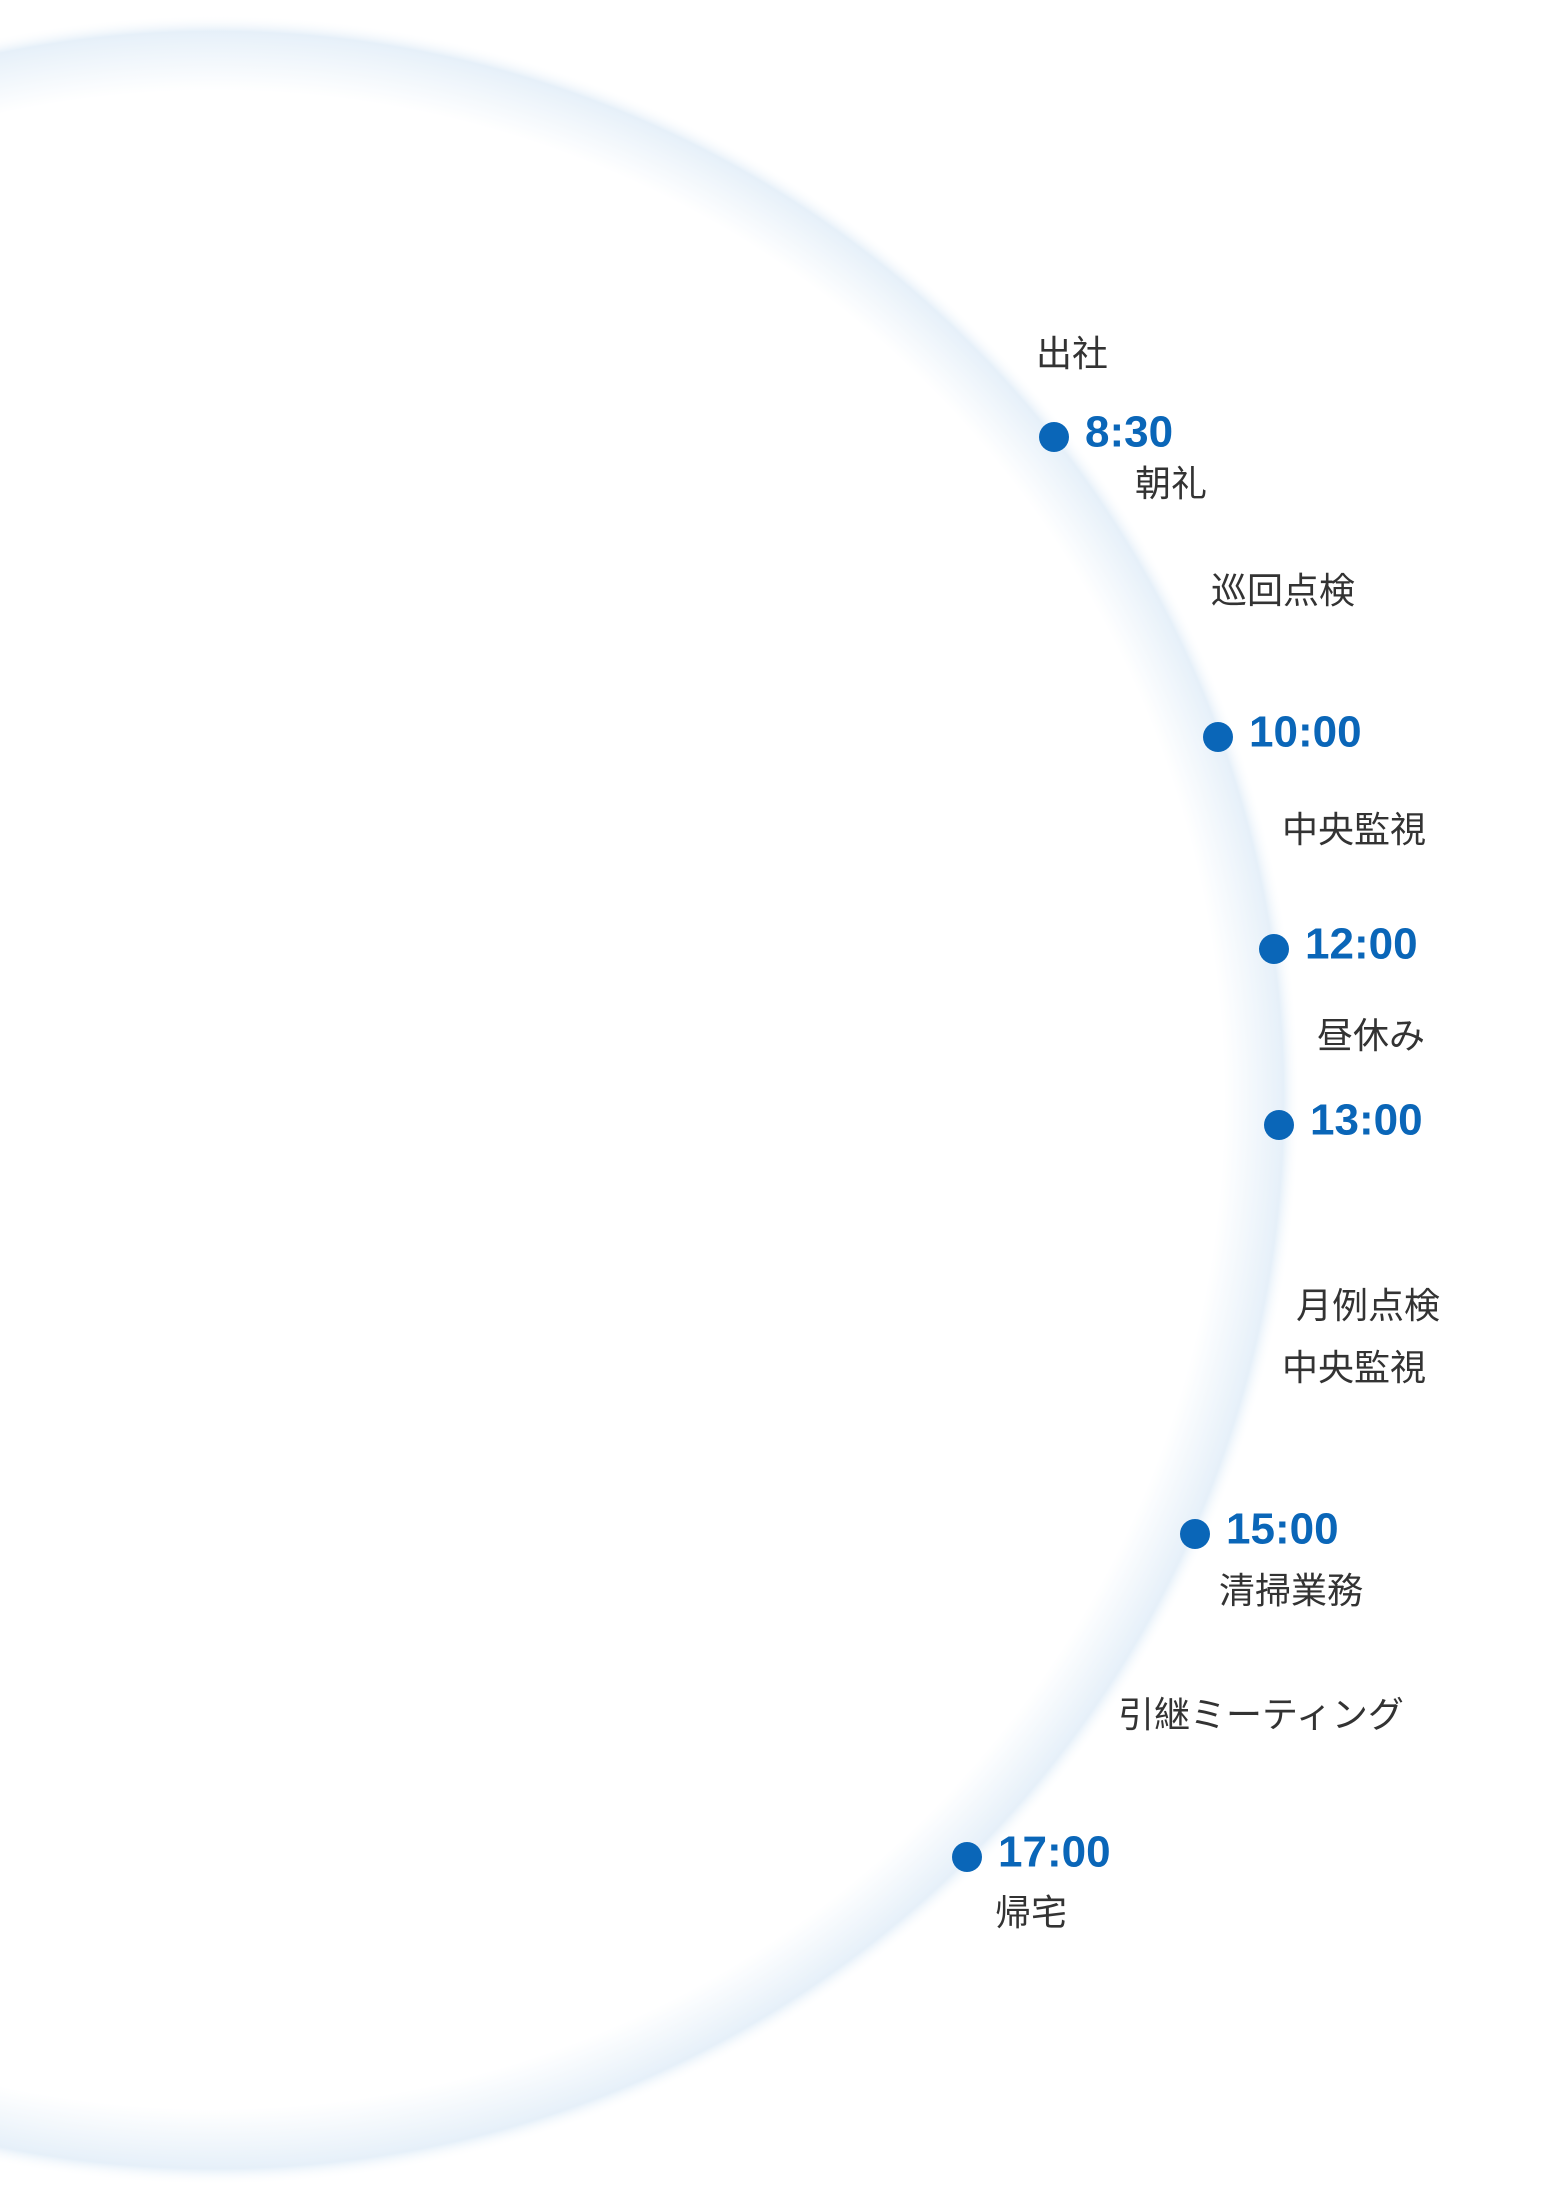 This screenshot has height=2190, width=1552. What do you see at coordinates (1171, 484) in the screenshot?
I see `activity-label: 朝礼` at bounding box center [1171, 484].